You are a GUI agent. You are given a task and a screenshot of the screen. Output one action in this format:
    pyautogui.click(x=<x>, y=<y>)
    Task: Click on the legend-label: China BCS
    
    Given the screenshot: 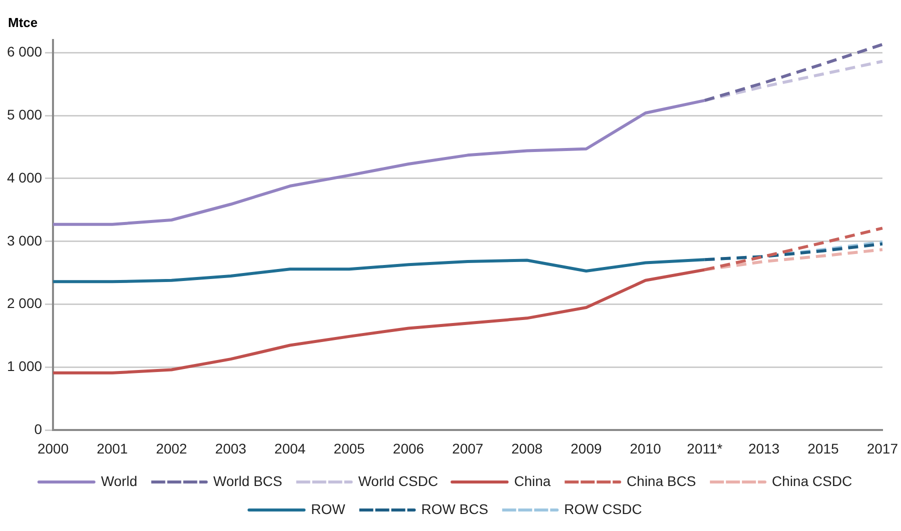 What is the action you would take?
    pyautogui.click(x=661, y=480)
    